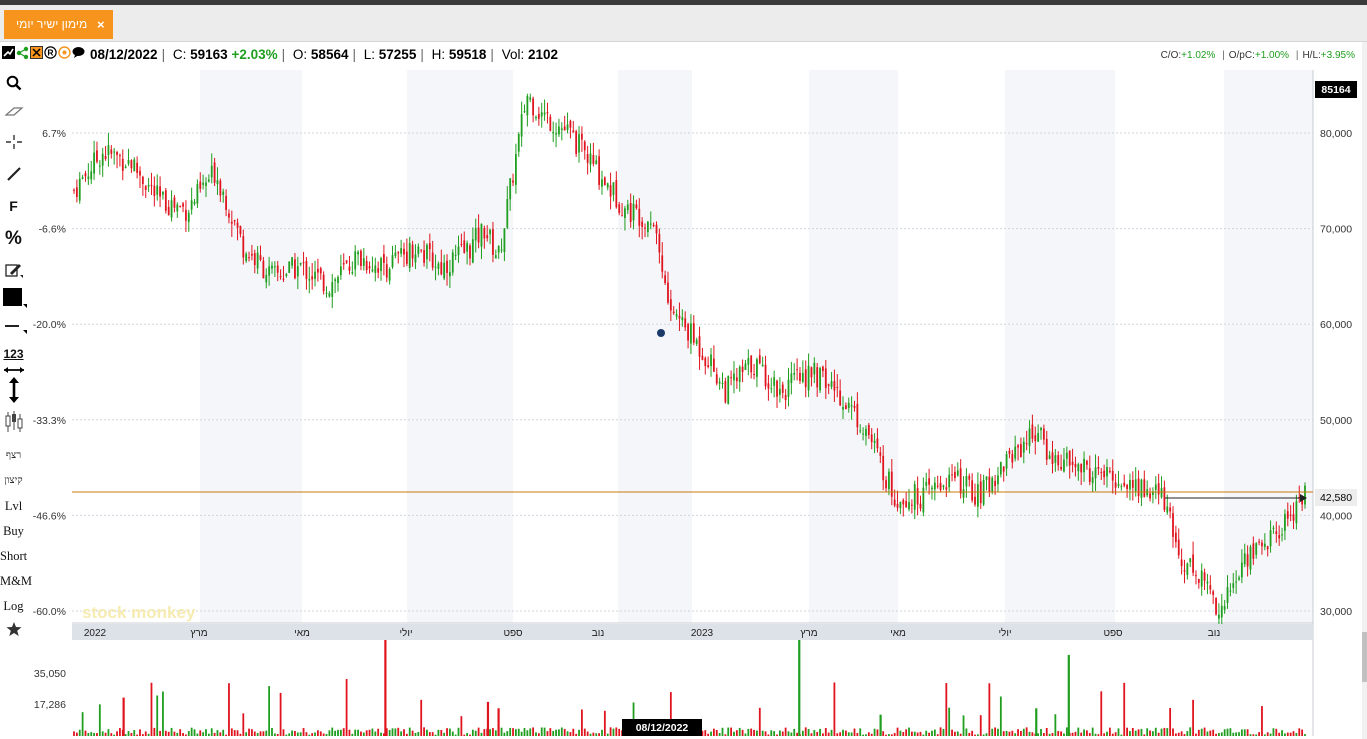  What do you see at coordinates (13, 84) in the screenshot?
I see `search-icon` at bounding box center [13, 84].